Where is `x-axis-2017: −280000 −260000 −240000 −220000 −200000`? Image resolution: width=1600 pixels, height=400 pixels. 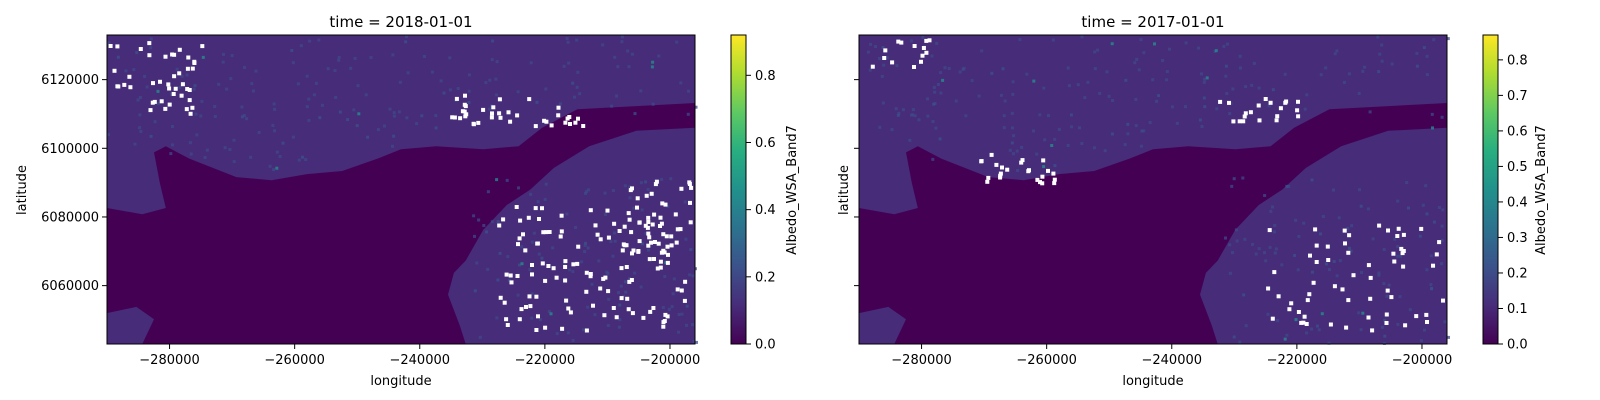 x-axis-2017: −280000 −260000 −240000 −220000 −200000 is located at coordinates (1171, 356).